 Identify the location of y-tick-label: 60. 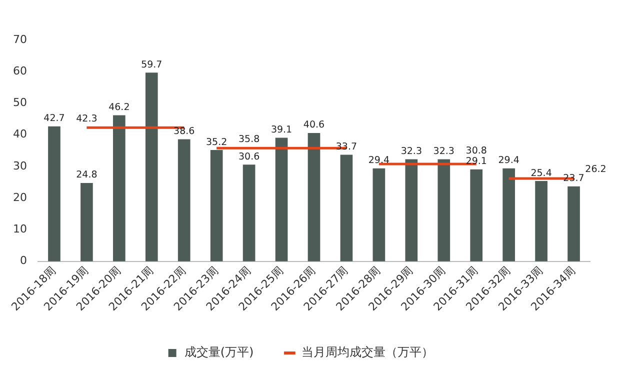
(19, 71).